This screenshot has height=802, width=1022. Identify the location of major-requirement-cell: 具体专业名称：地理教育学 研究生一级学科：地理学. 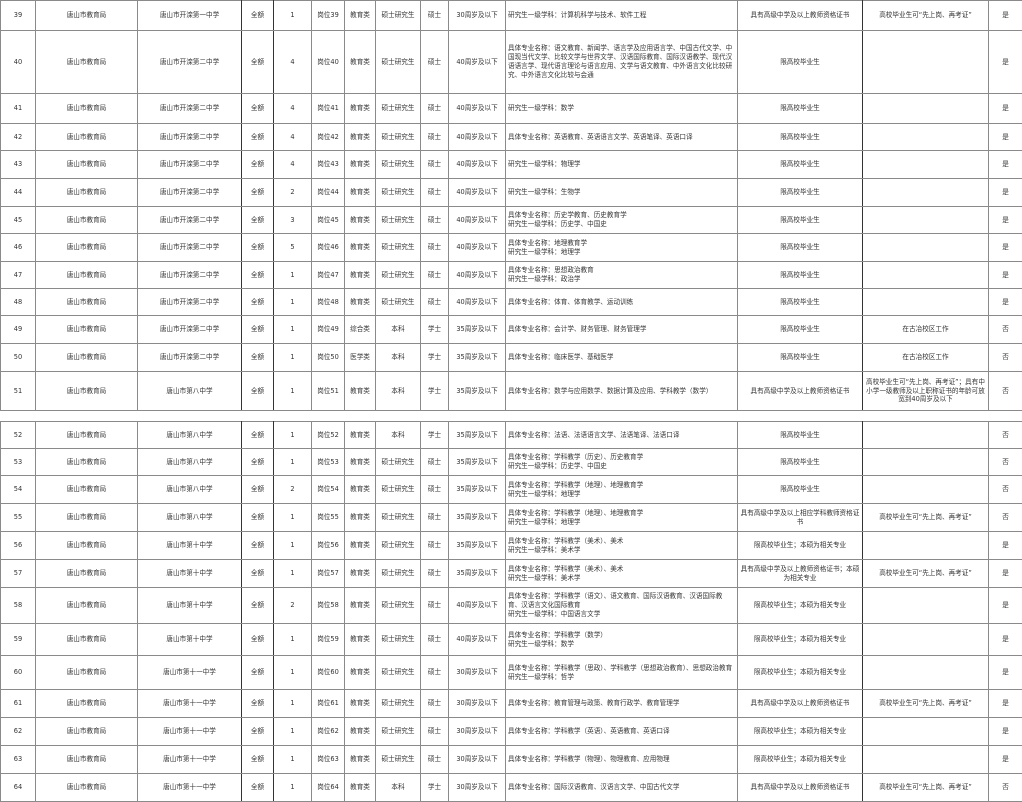
(621, 247).